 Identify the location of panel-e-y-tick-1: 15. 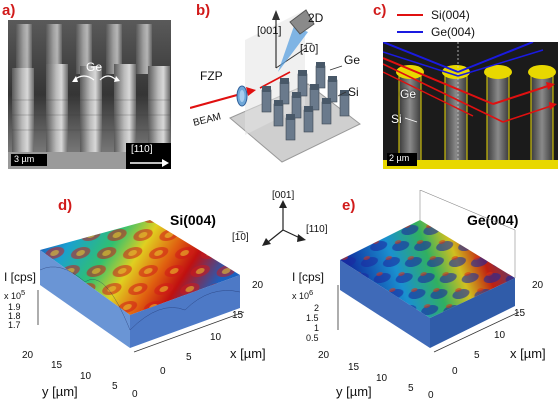
(354, 367).